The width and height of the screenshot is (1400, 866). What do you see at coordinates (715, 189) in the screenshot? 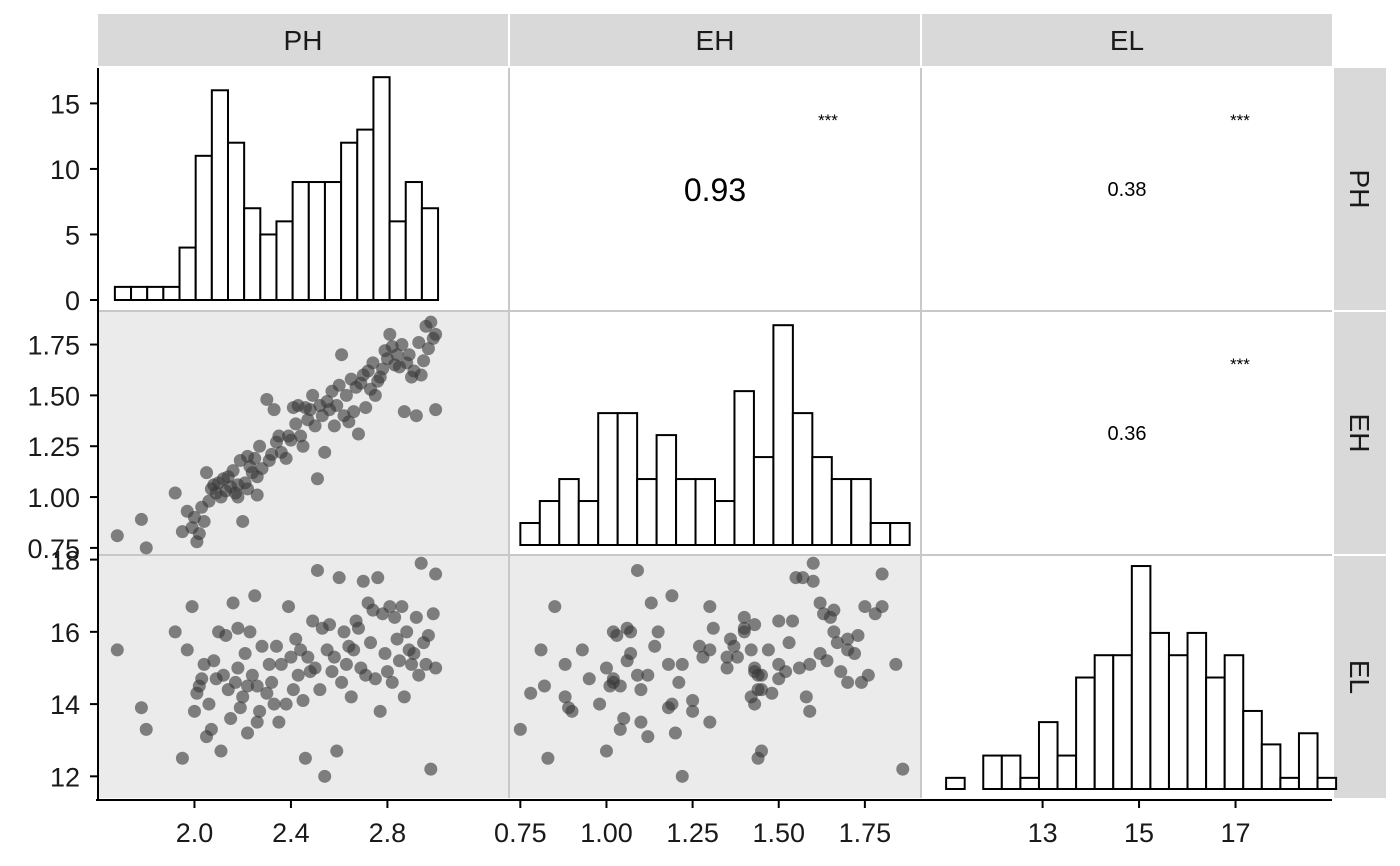
I see `panel-ph-eh` at bounding box center [715, 189].